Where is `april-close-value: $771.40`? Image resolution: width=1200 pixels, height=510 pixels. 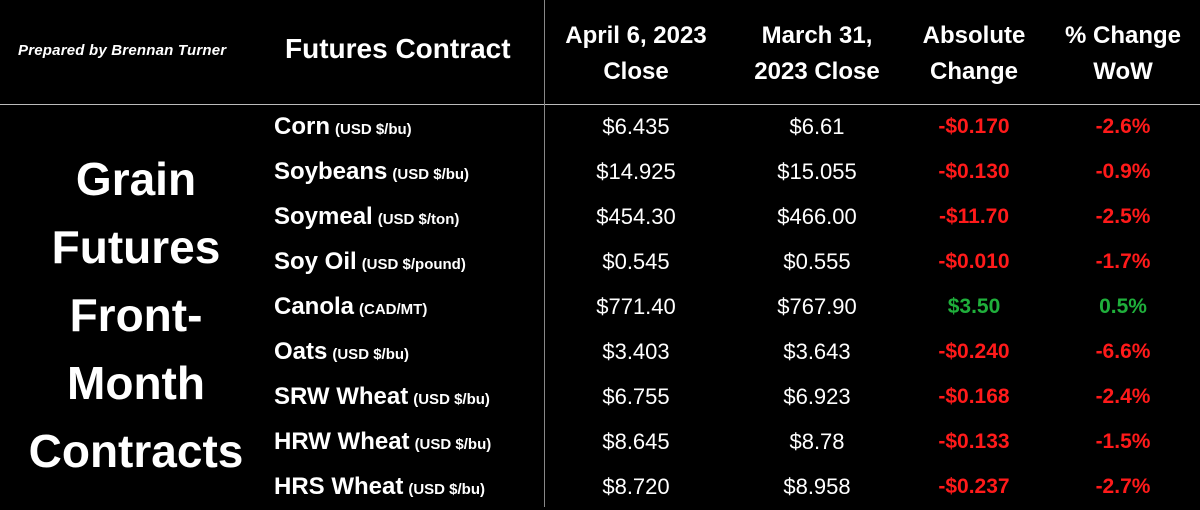 april-close-value: $771.40 is located at coordinates (636, 306).